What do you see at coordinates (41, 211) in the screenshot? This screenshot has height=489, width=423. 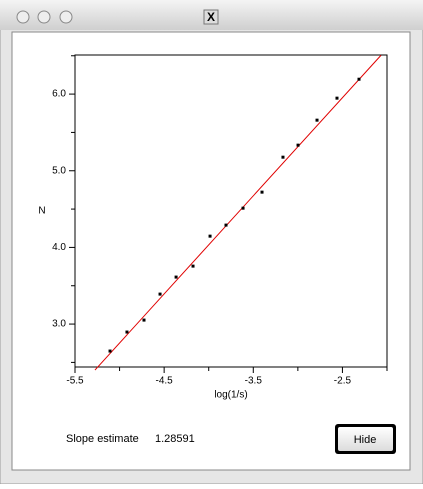 I see `y-axis-label: N` at bounding box center [41, 211].